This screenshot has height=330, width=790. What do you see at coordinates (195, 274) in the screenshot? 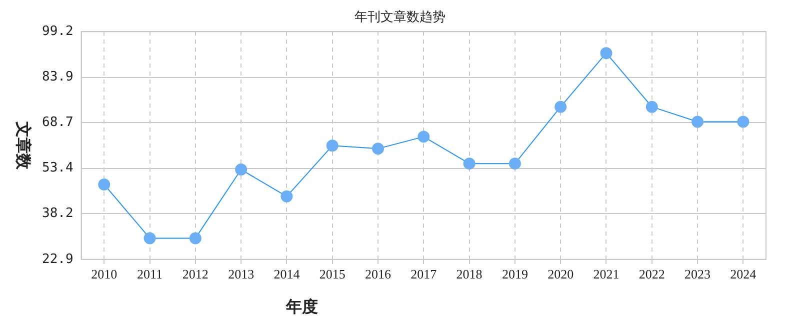
I see `x-tick-label: 2012` at bounding box center [195, 274].